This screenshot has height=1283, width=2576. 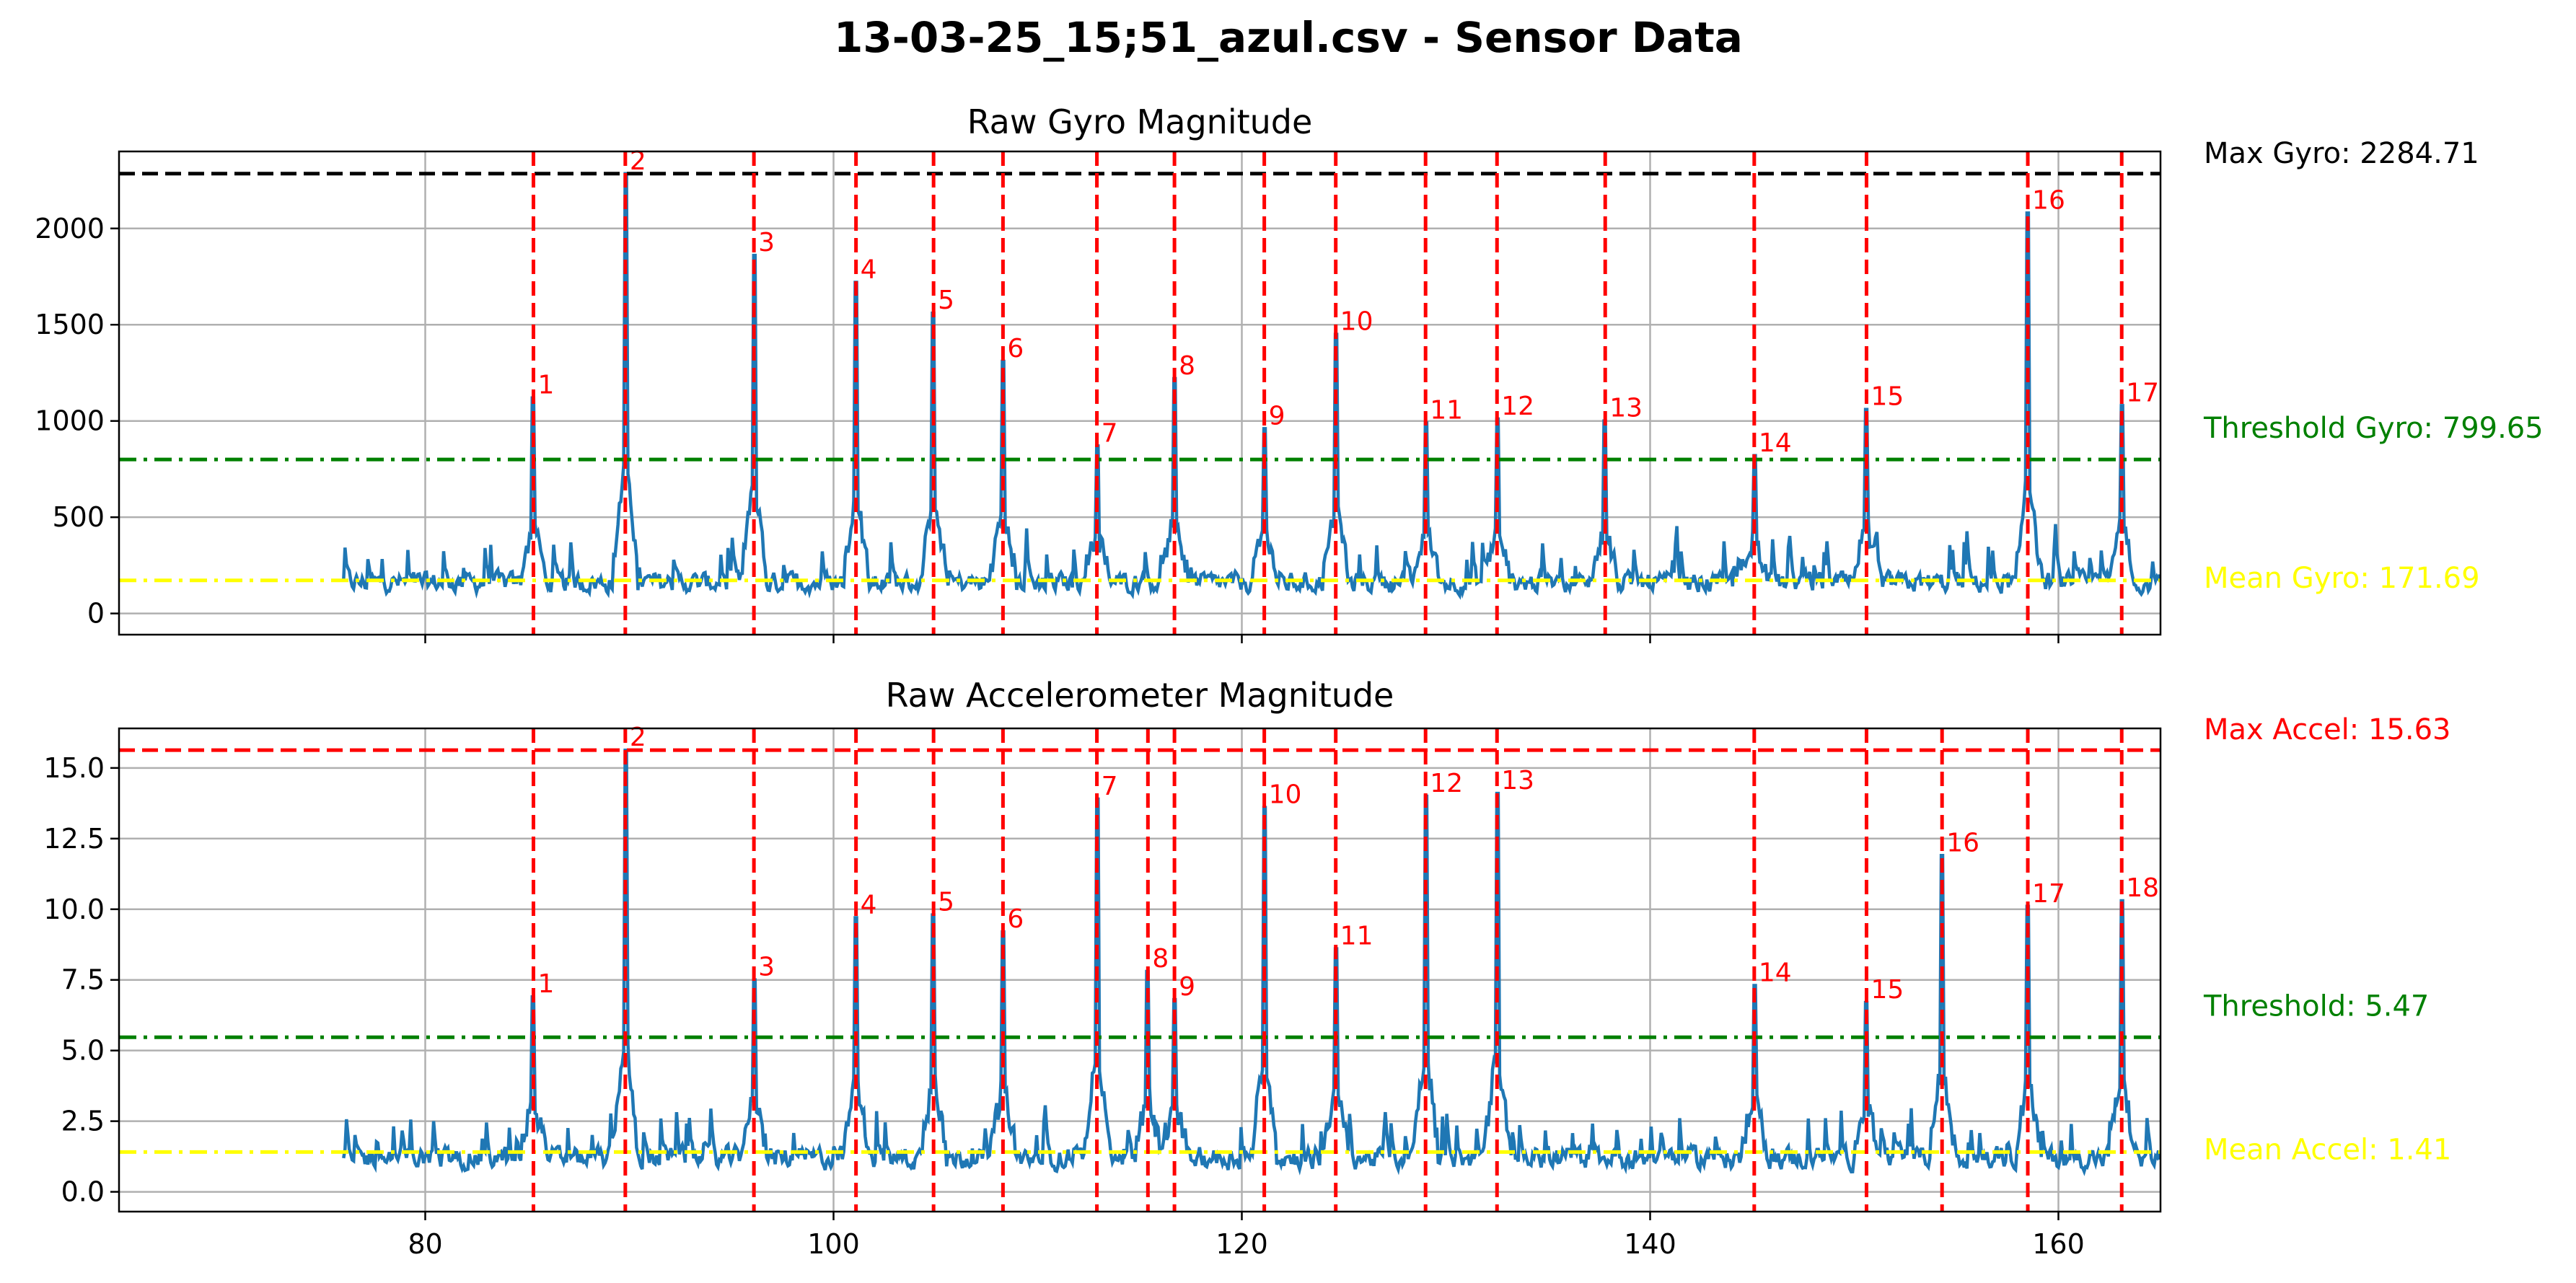 I want to click on y-tick-label: 0, so click(x=96, y=614).